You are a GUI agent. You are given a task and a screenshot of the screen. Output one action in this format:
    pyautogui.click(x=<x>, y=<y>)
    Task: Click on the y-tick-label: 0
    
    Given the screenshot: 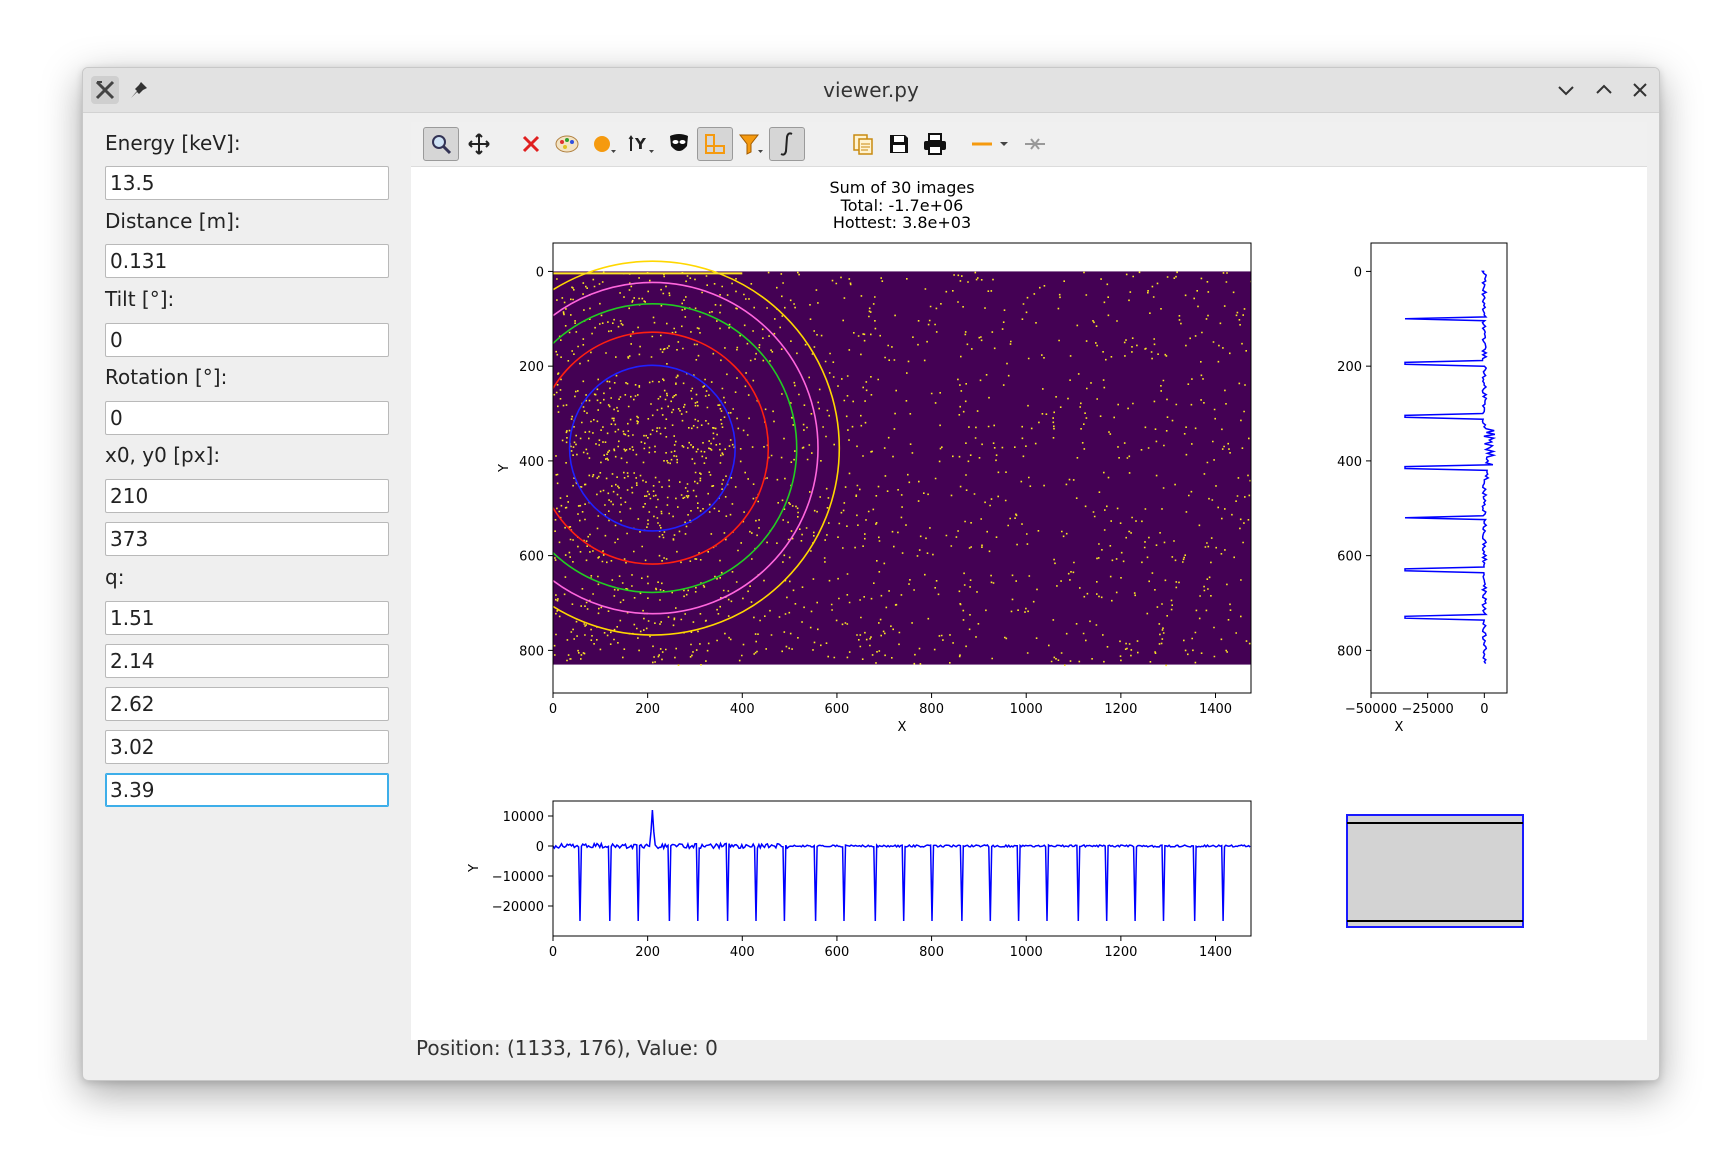 What is the action you would take?
    pyautogui.click(x=540, y=272)
    